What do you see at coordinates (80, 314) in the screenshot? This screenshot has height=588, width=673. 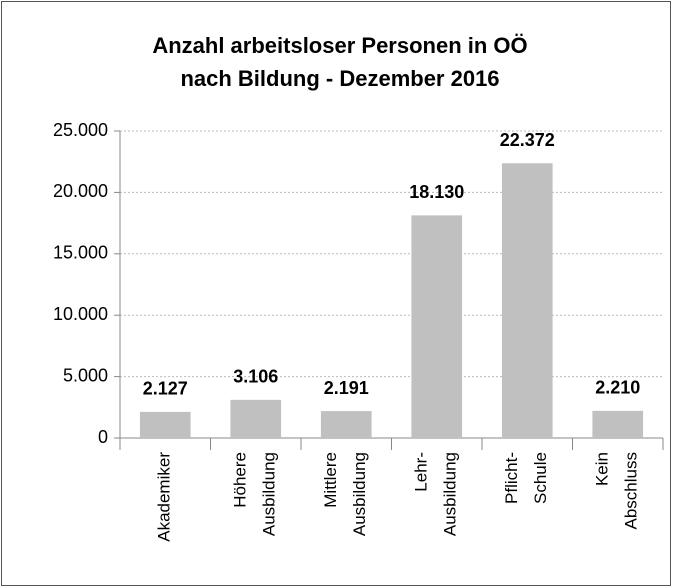 I see `y-tick-label: 10.000` at bounding box center [80, 314].